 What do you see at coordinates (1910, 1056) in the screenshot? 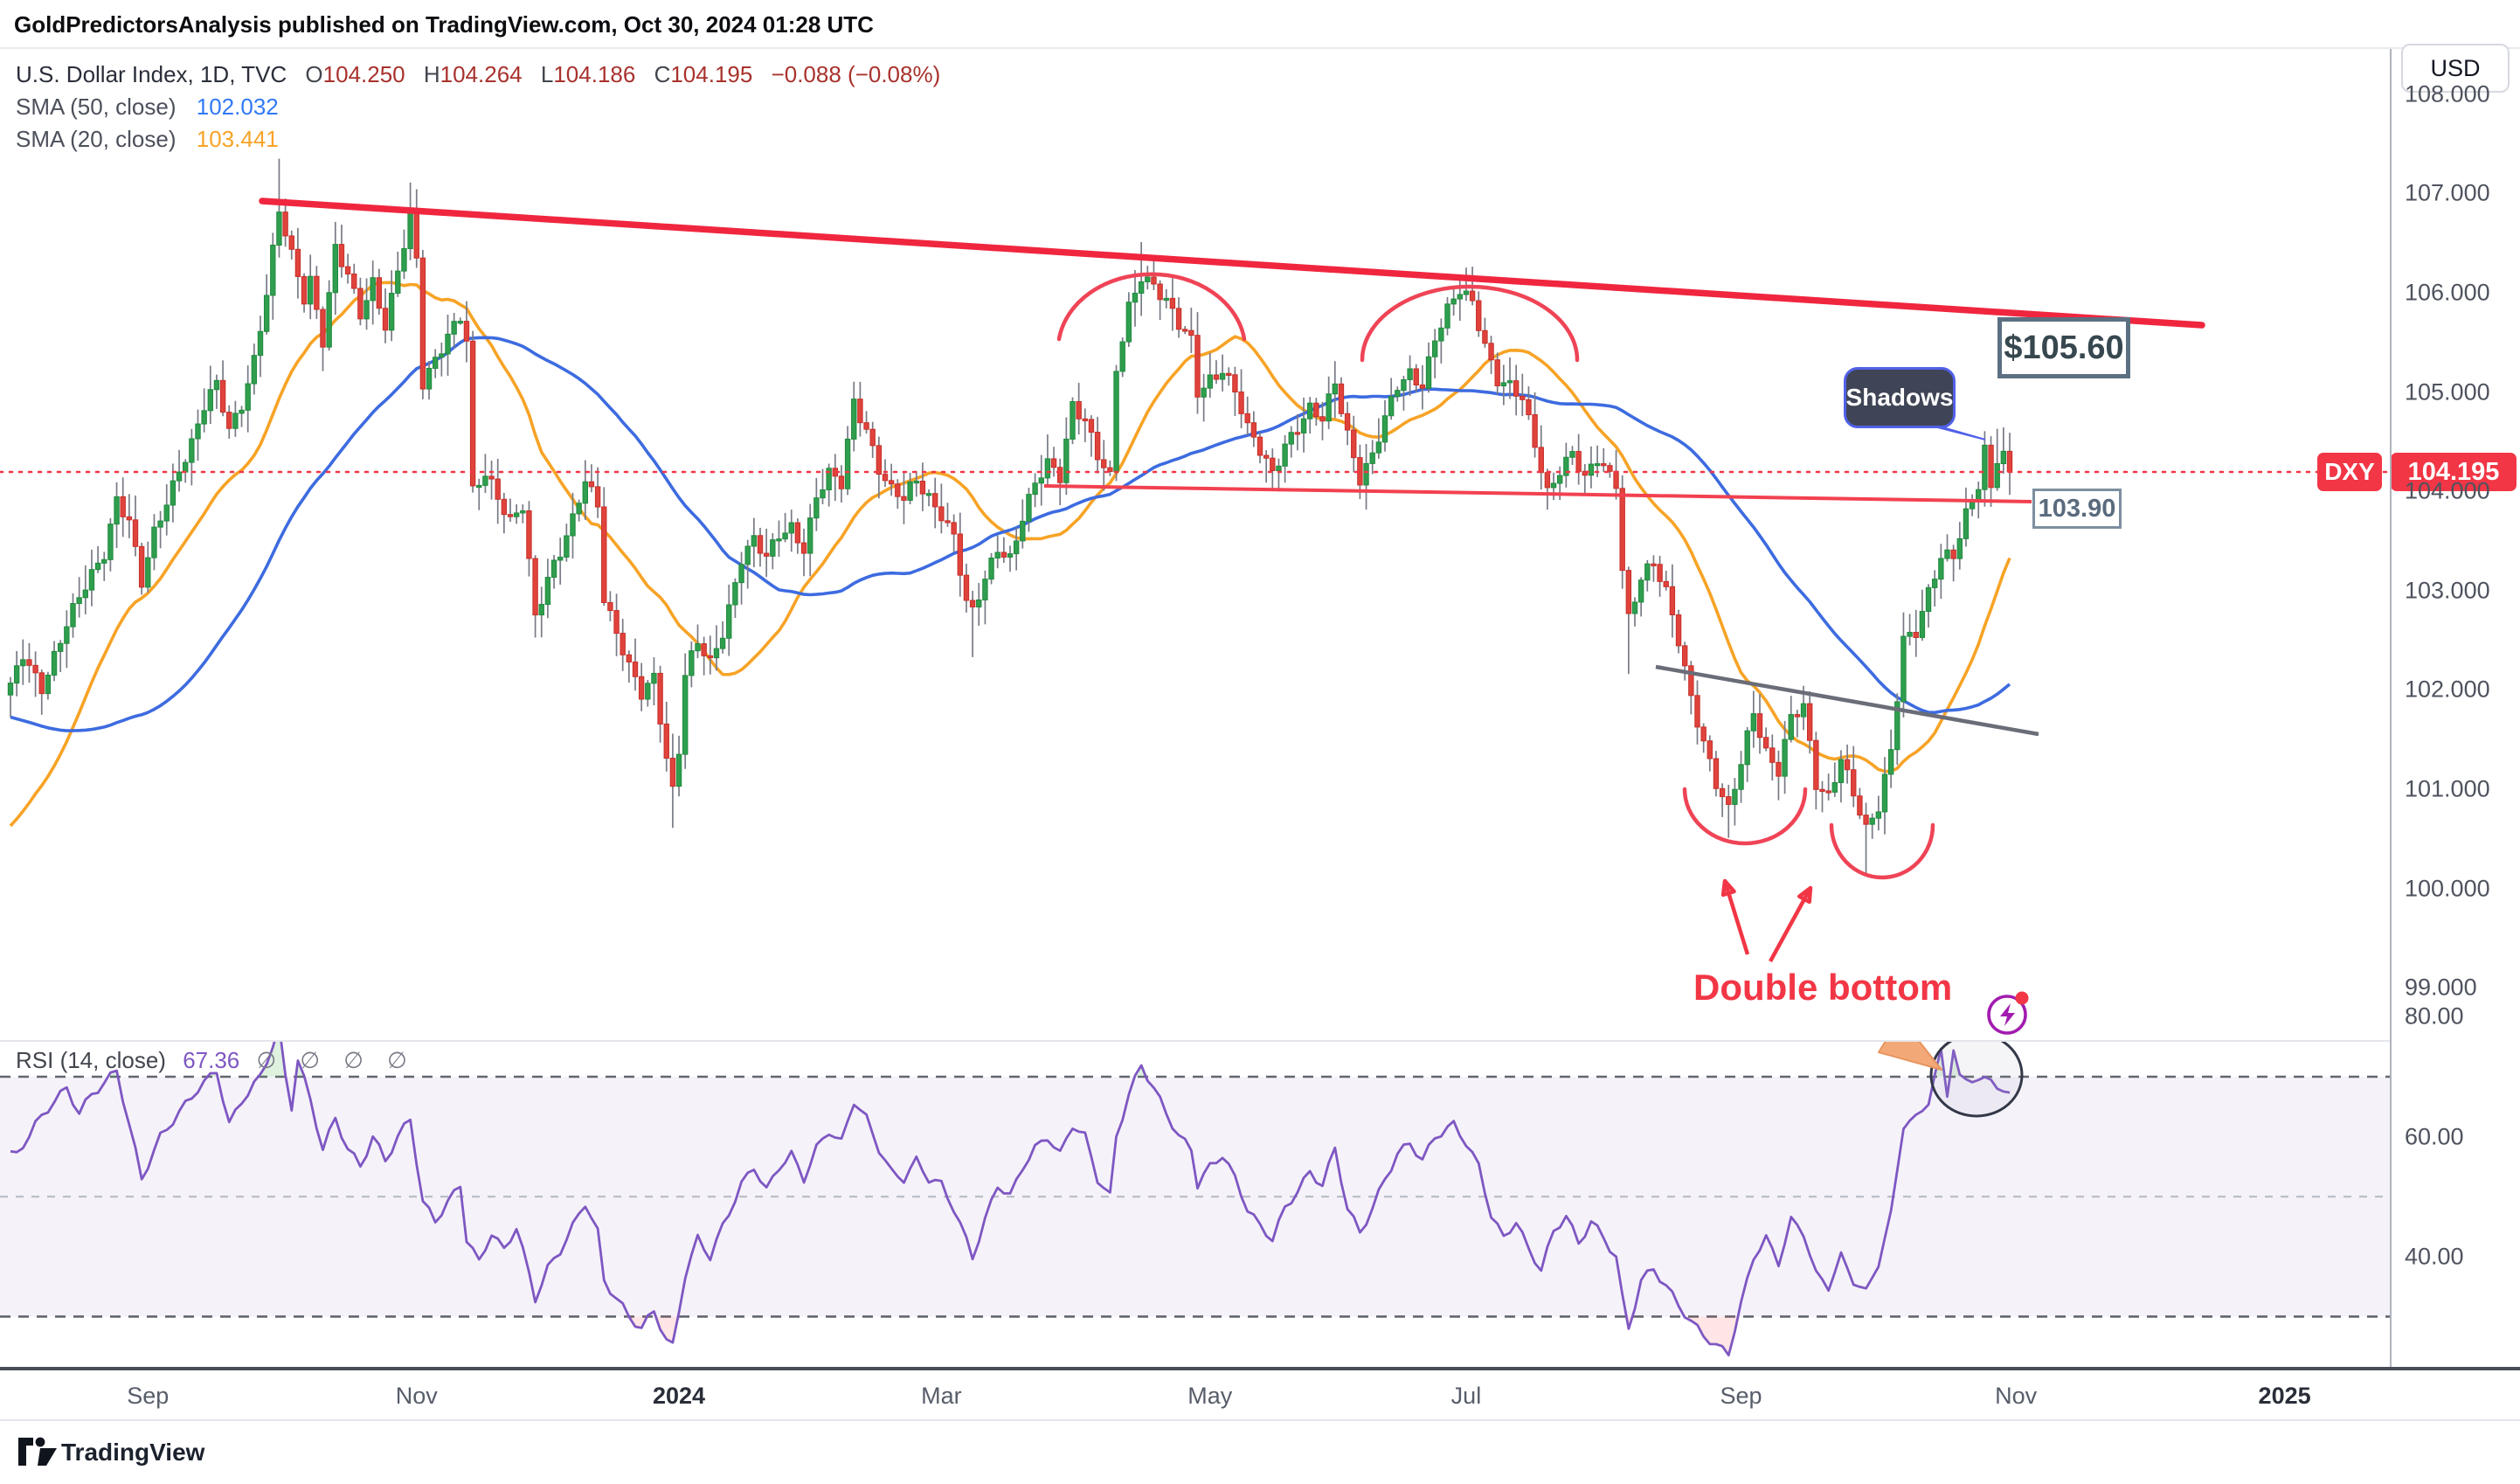
I see `orange-arrow-icon` at bounding box center [1910, 1056].